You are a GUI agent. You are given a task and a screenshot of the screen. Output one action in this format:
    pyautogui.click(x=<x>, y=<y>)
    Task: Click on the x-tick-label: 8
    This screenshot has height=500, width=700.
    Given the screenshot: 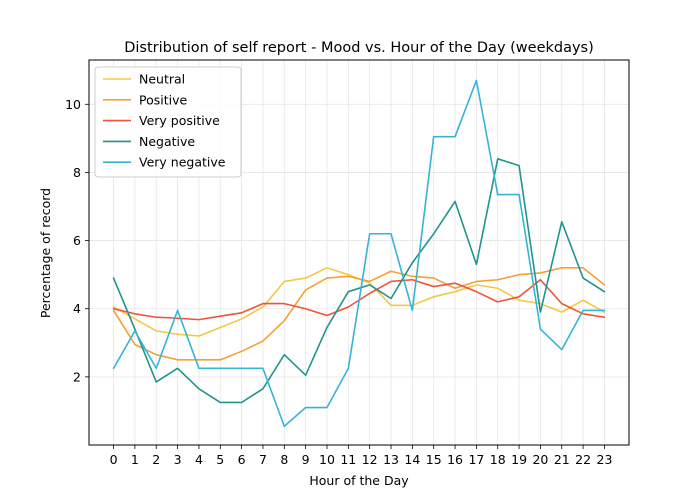 What is the action you would take?
    pyautogui.click(x=284, y=459)
    